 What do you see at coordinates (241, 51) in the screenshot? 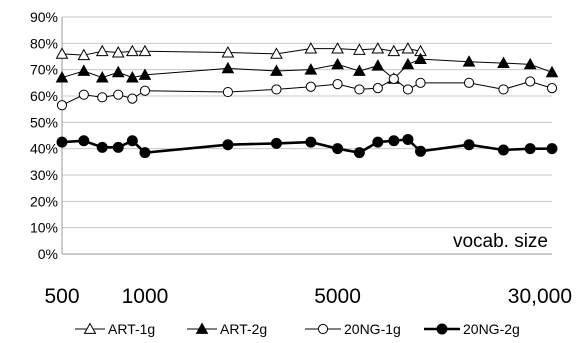
I see `series-art-1g` at bounding box center [241, 51].